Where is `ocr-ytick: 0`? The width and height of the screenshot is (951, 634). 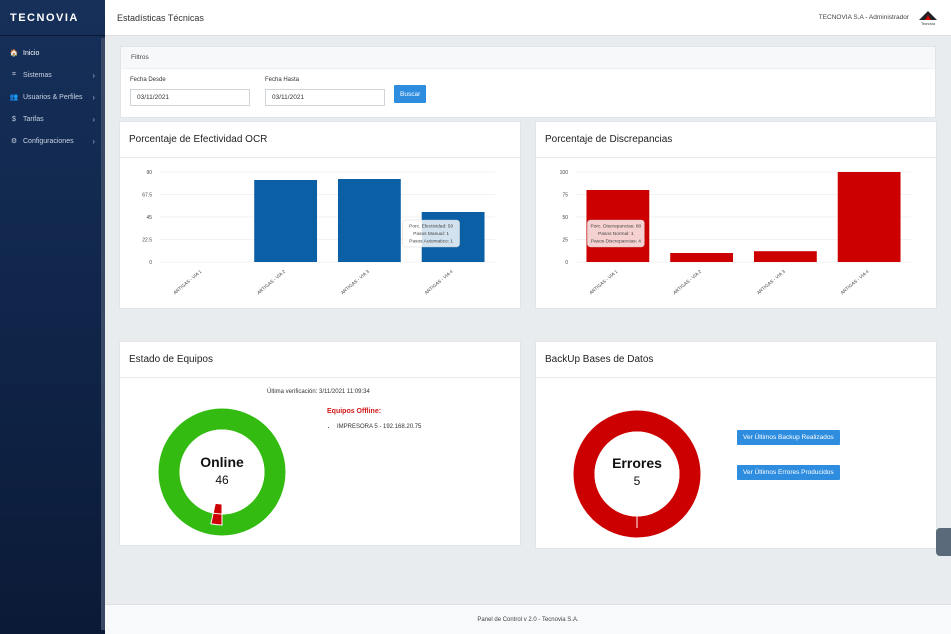 ocr-ytick: 0 is located at coordinates (150, 263).